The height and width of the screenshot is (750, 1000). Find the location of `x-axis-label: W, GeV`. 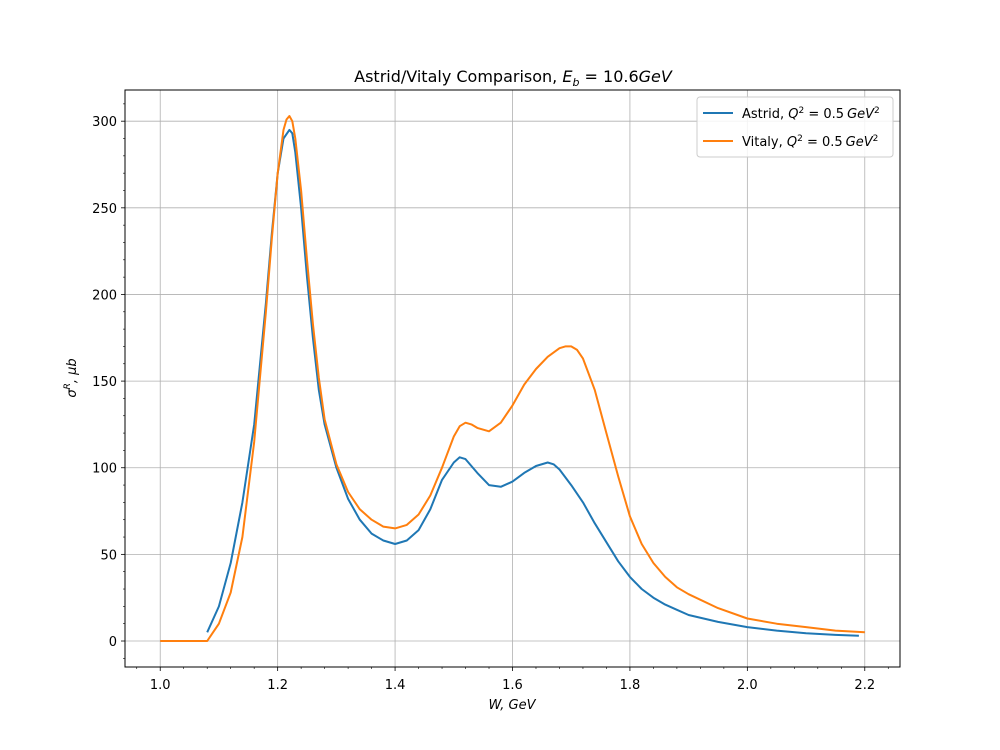

x-axis-label: W, GeV is located at coordinates (512, 705).